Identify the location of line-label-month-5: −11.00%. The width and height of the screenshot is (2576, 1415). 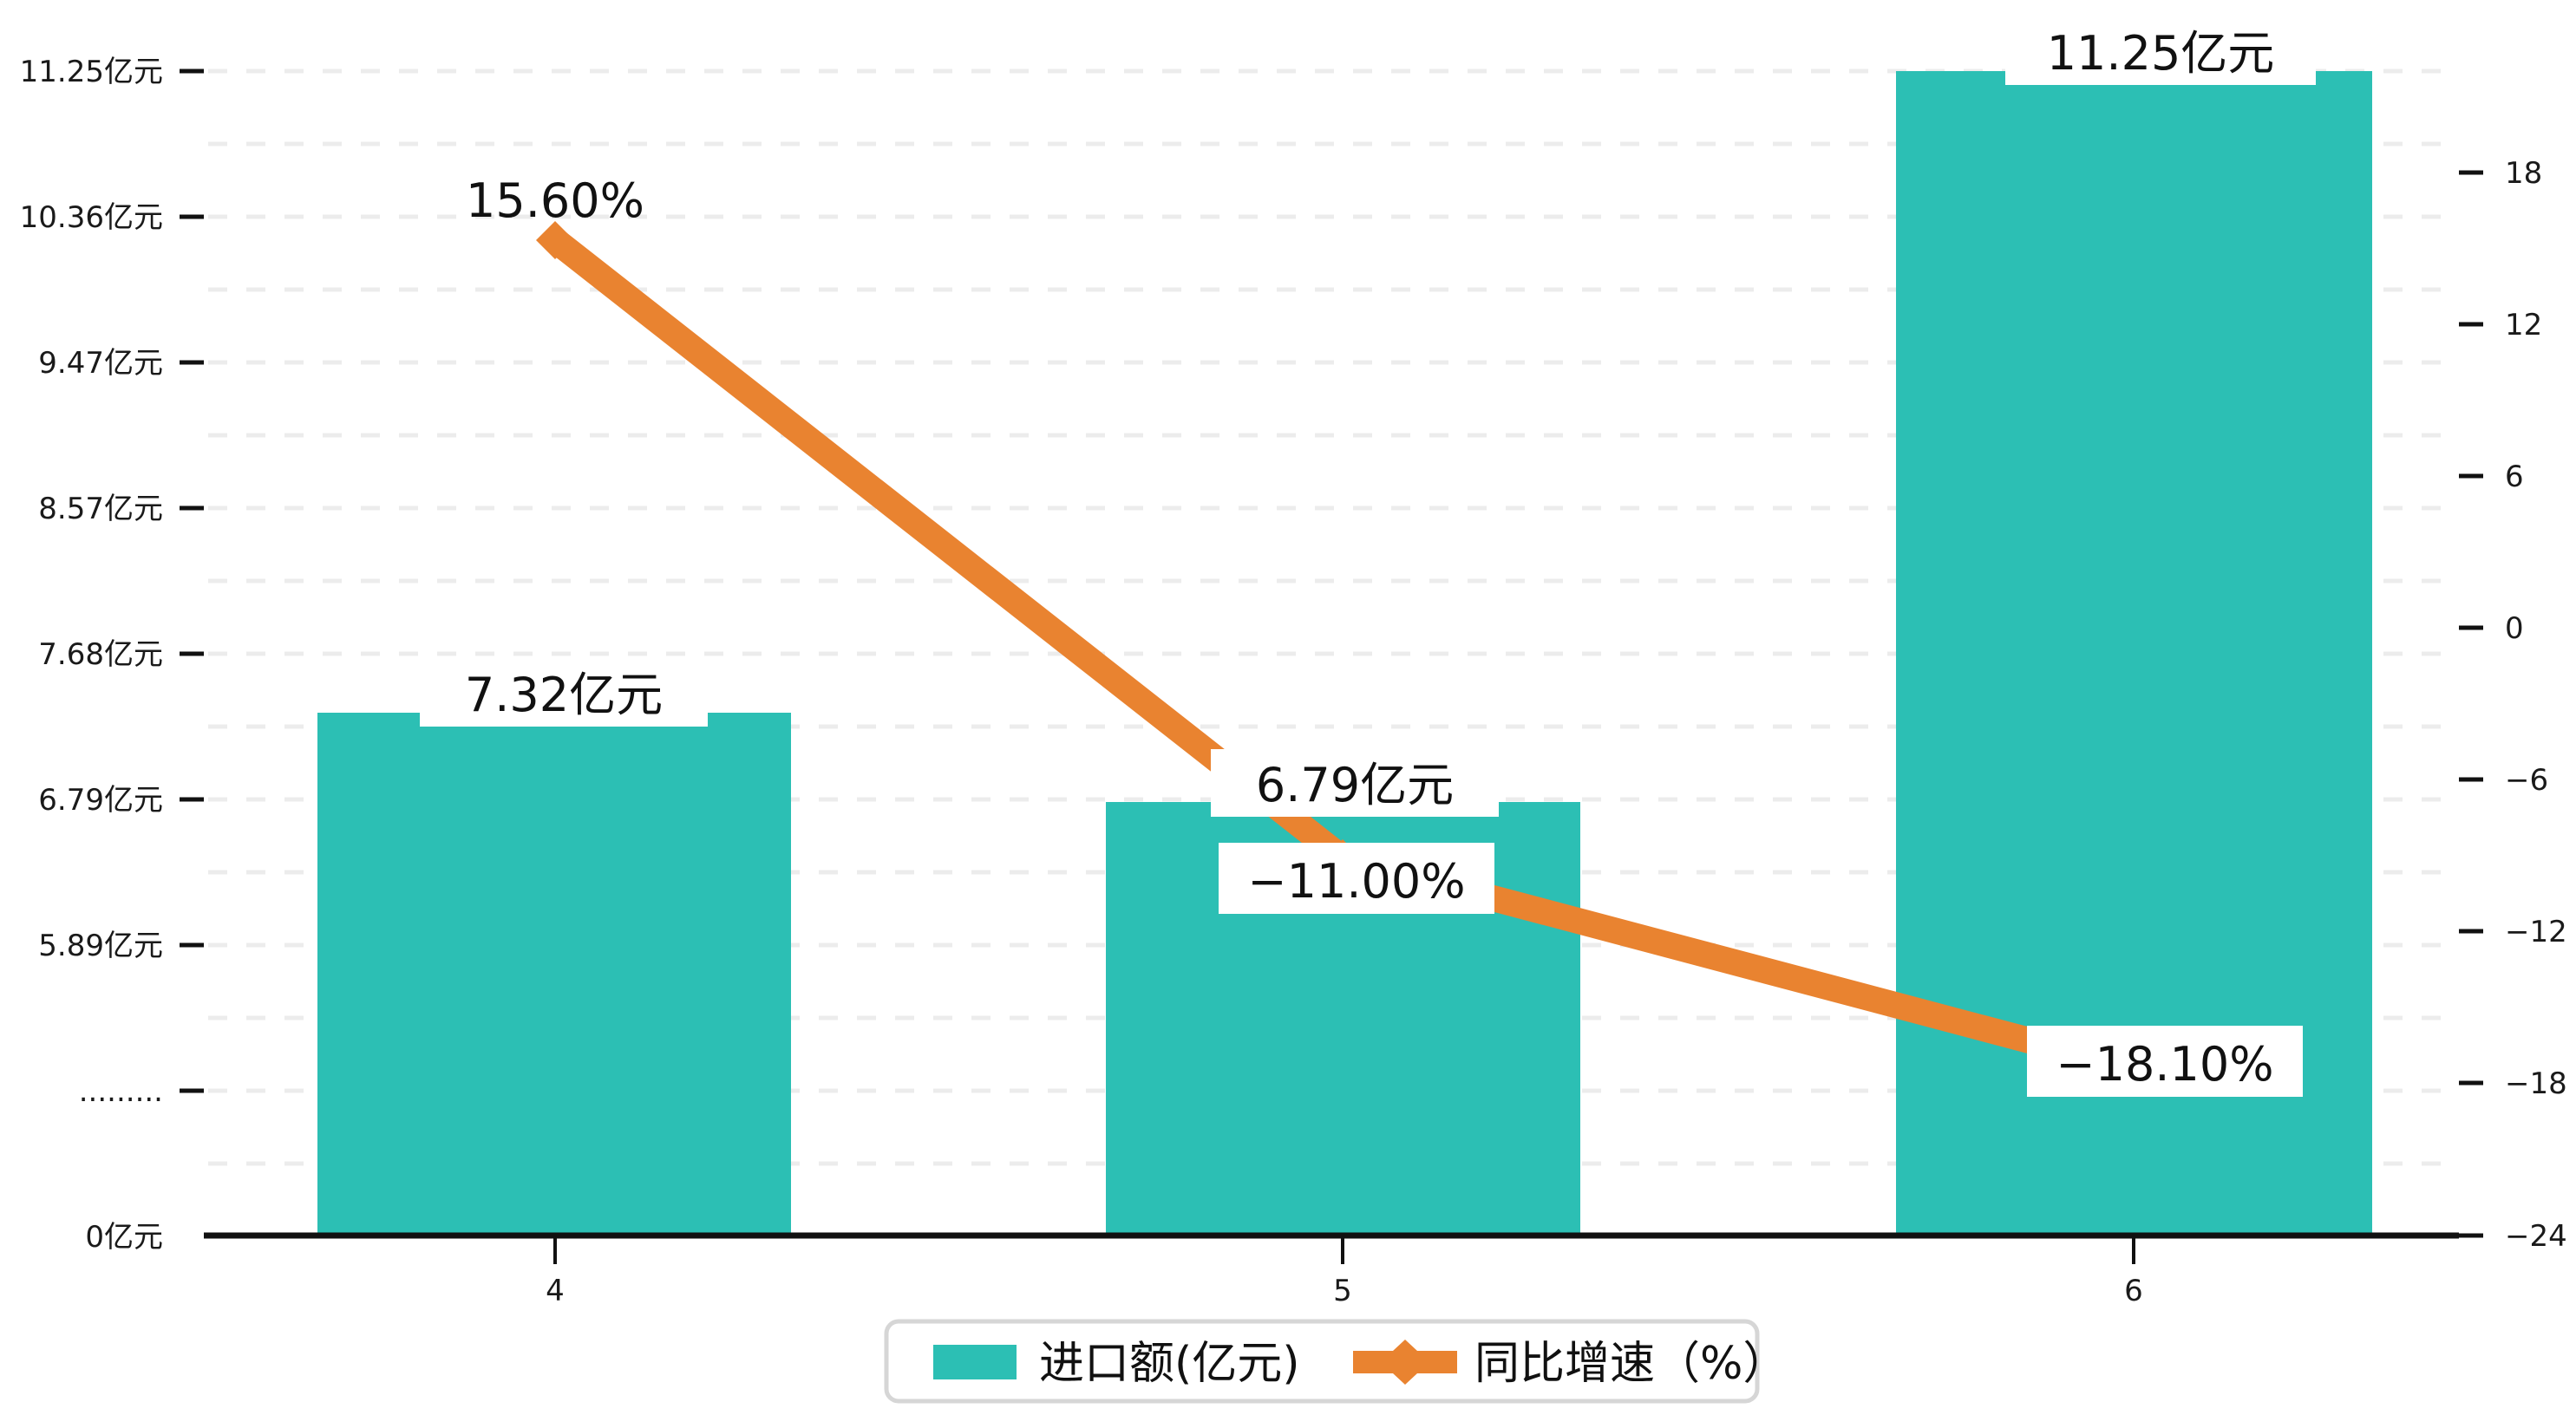
(1356, 878).